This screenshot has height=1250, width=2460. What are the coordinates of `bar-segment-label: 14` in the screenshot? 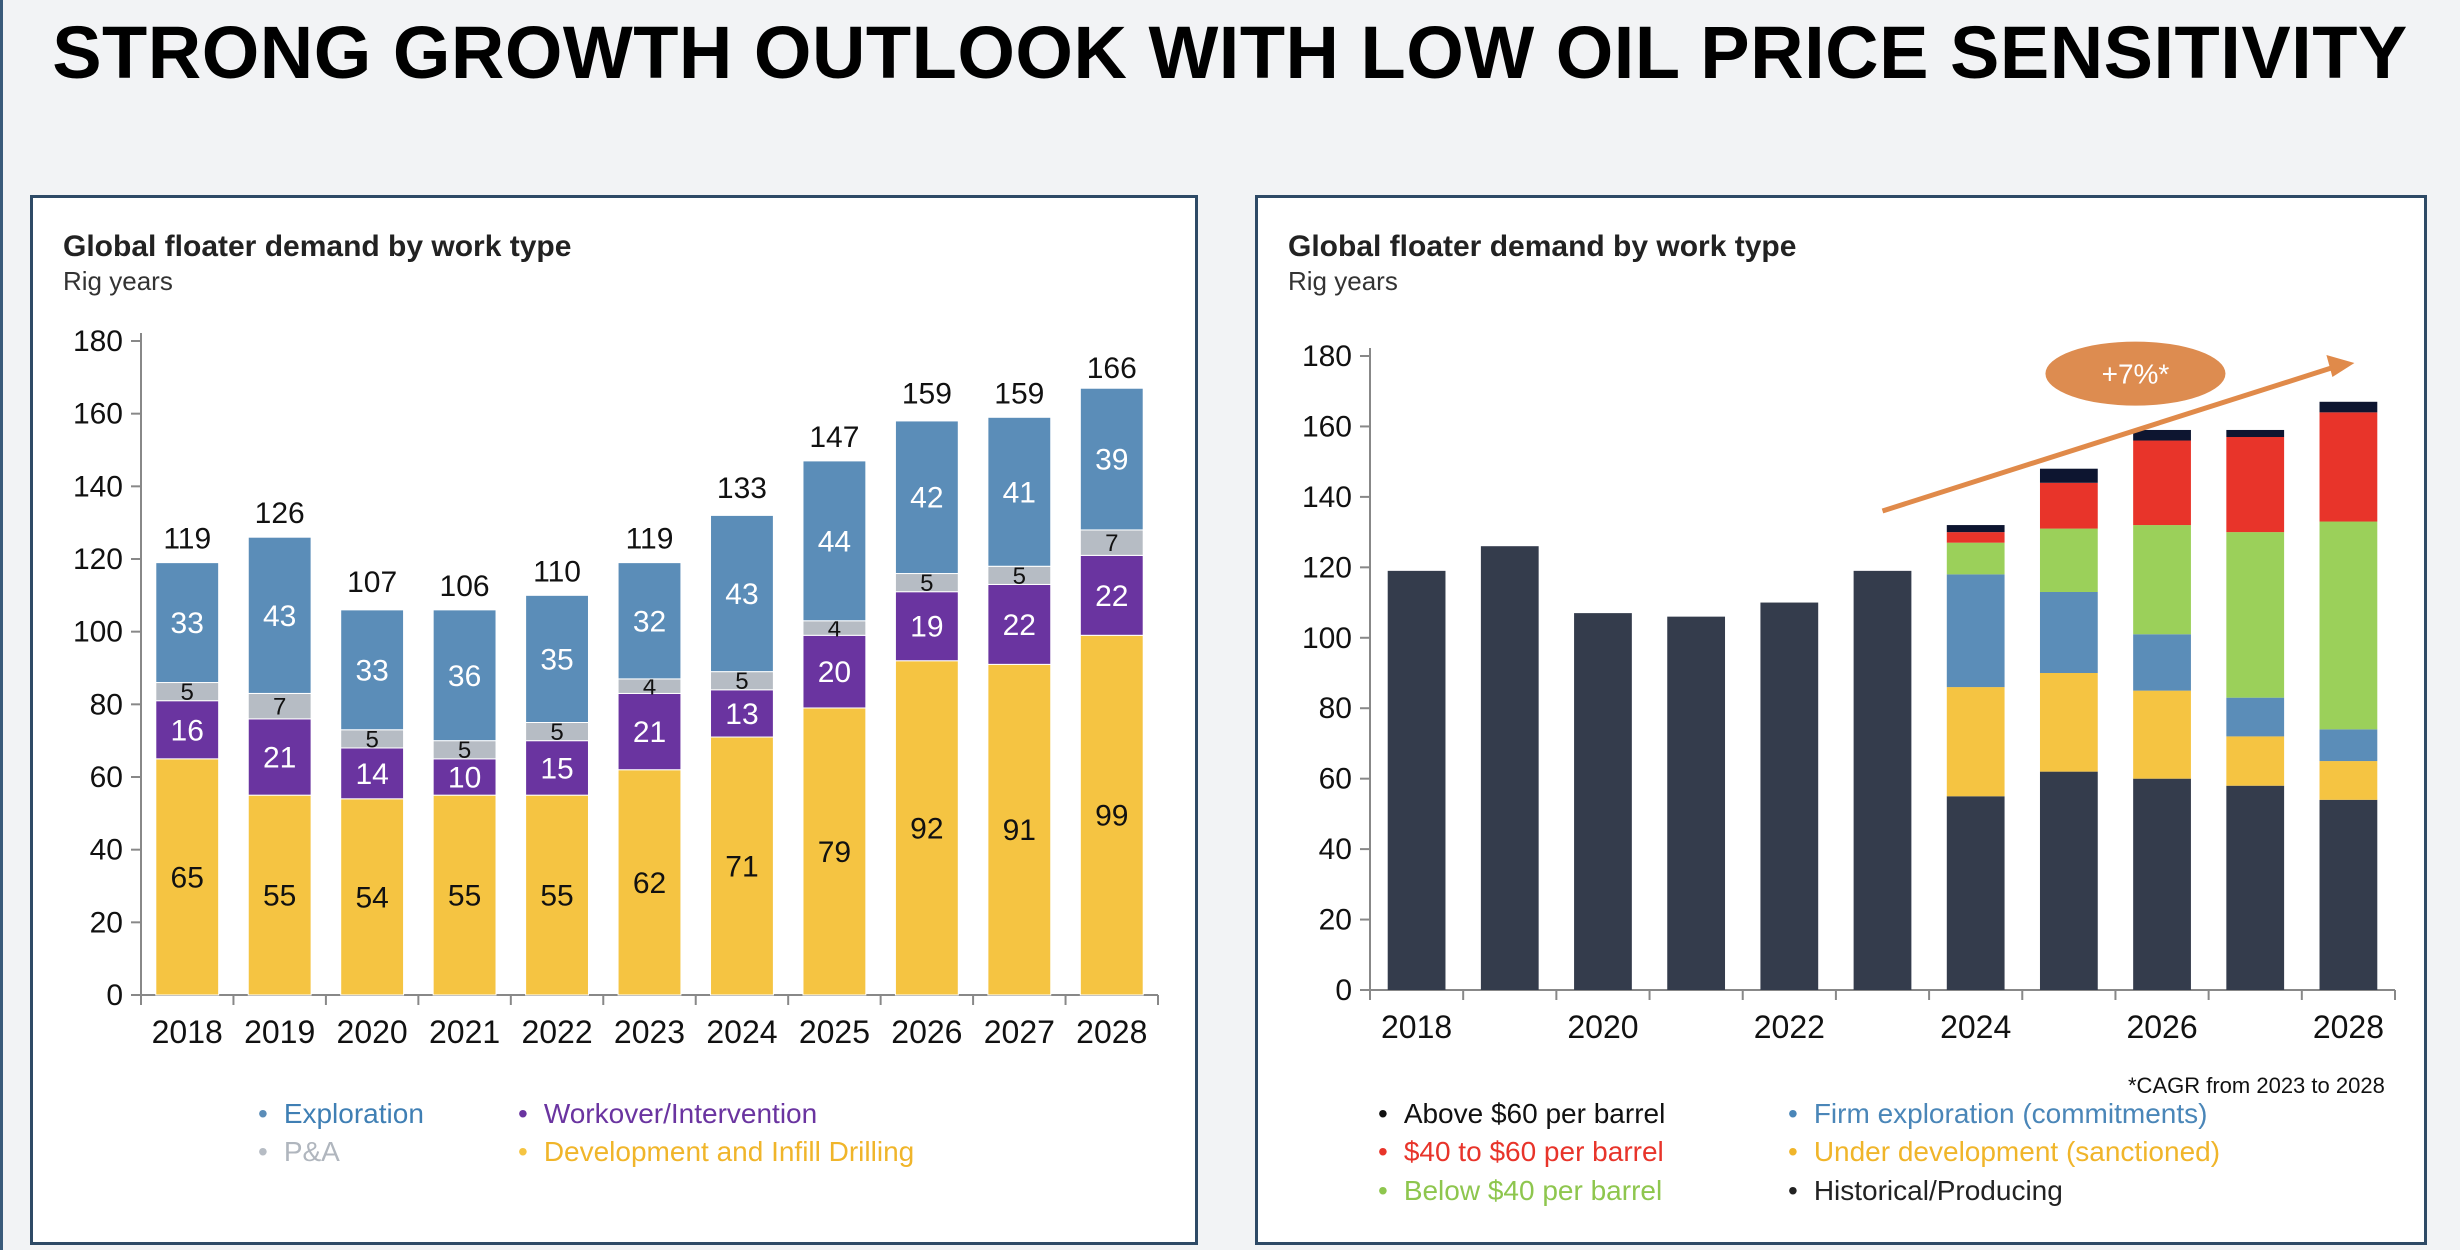 It's located at (371, 774).